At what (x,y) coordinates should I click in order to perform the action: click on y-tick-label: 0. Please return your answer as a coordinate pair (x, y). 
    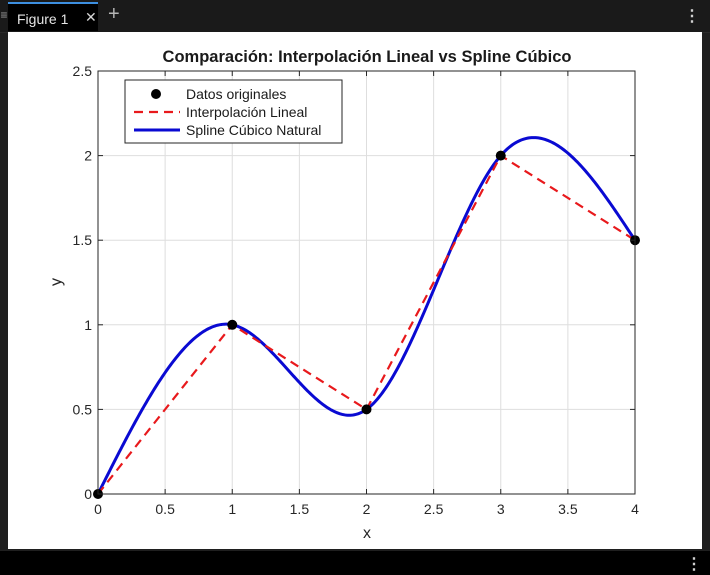
    Looking at the image, I should click on (88, 494).